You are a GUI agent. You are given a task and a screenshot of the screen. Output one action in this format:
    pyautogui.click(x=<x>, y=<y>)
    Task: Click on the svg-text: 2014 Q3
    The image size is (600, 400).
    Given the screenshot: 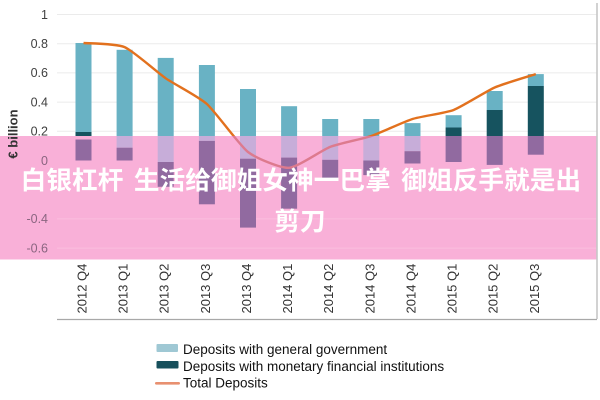 What is the action you would take?
    pyautogui.click(x=369, y=289)
    